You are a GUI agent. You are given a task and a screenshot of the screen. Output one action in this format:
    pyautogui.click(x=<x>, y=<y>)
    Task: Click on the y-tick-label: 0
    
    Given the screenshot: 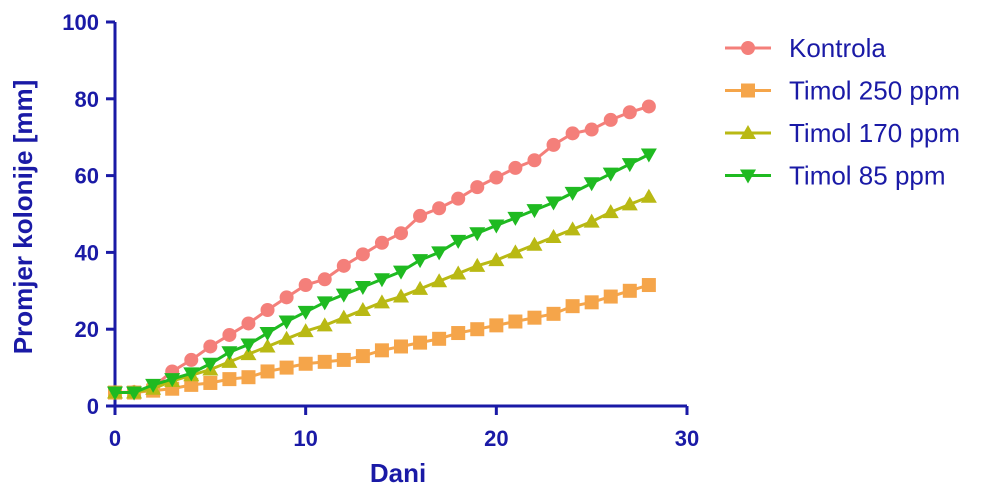 What is the action you would take?
    pyautogui.click(x=93, y=406)
    